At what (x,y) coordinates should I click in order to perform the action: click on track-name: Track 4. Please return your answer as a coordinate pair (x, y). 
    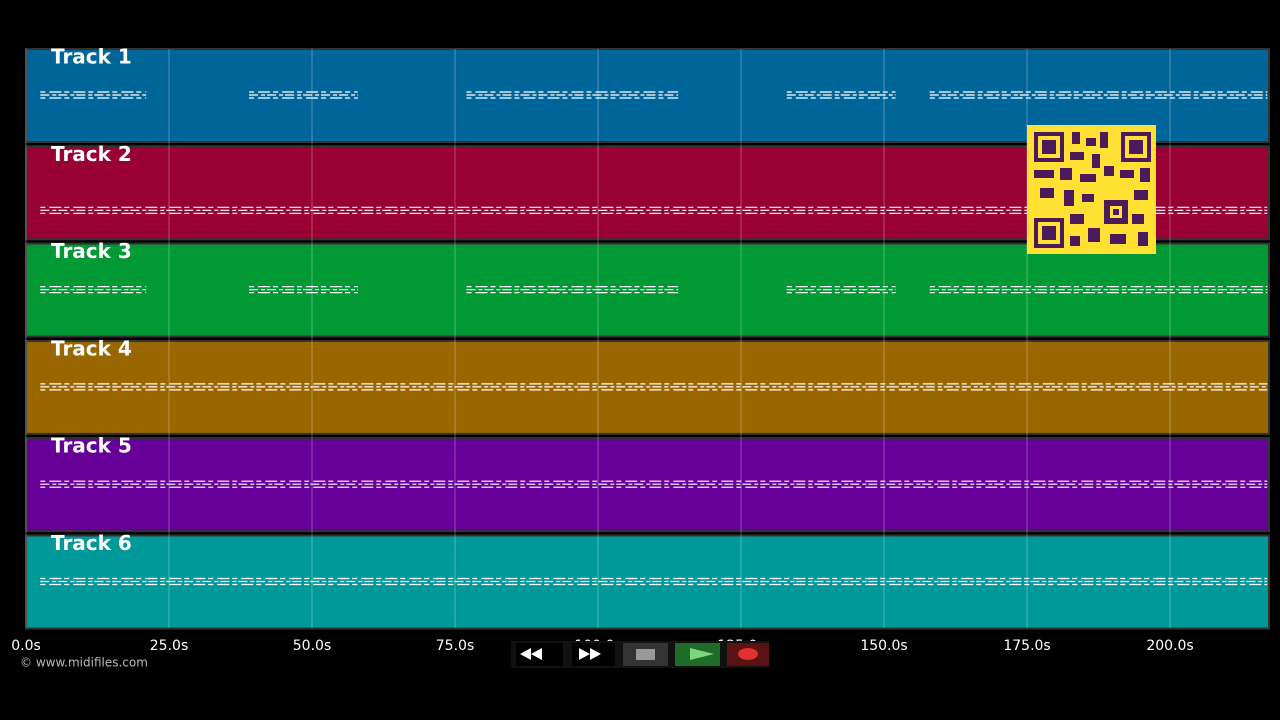
    Looking at the image, I should click on (91, 348).